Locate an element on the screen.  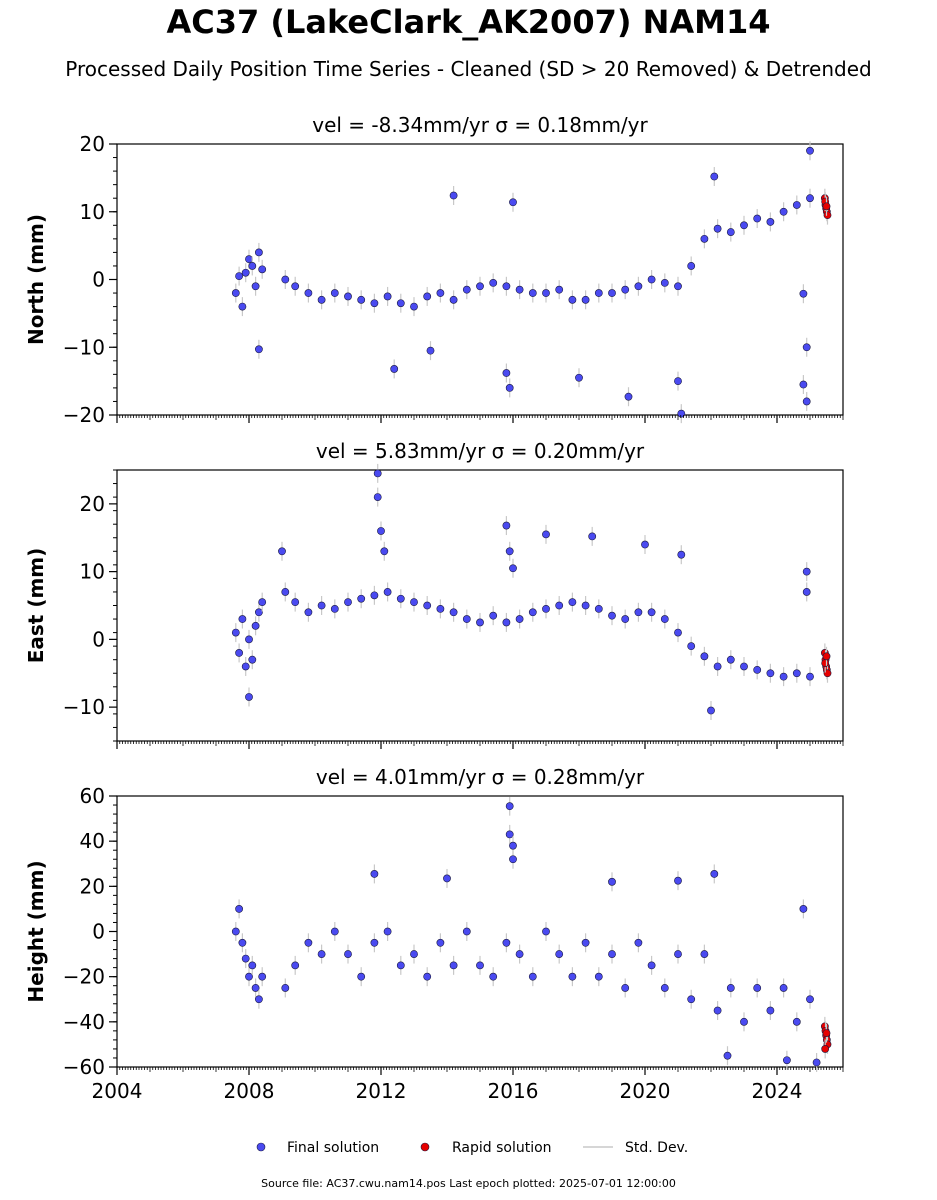
height-rapid-point is located at coordinates (826, 1033).